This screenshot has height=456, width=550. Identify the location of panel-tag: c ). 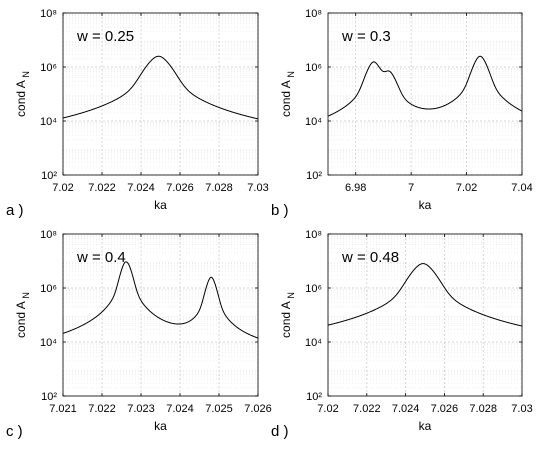
(14, 431).